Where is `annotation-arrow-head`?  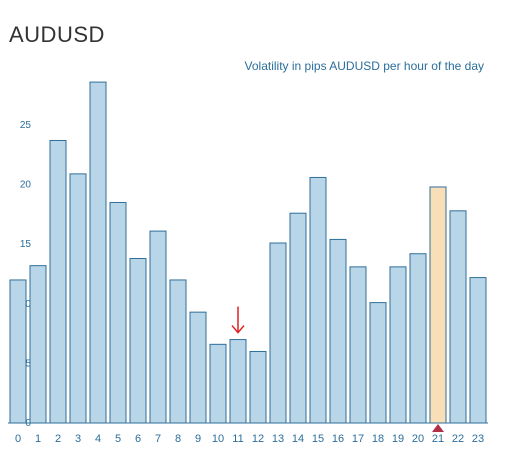 annotation-arrow-head is located at coordinates (238, 329).